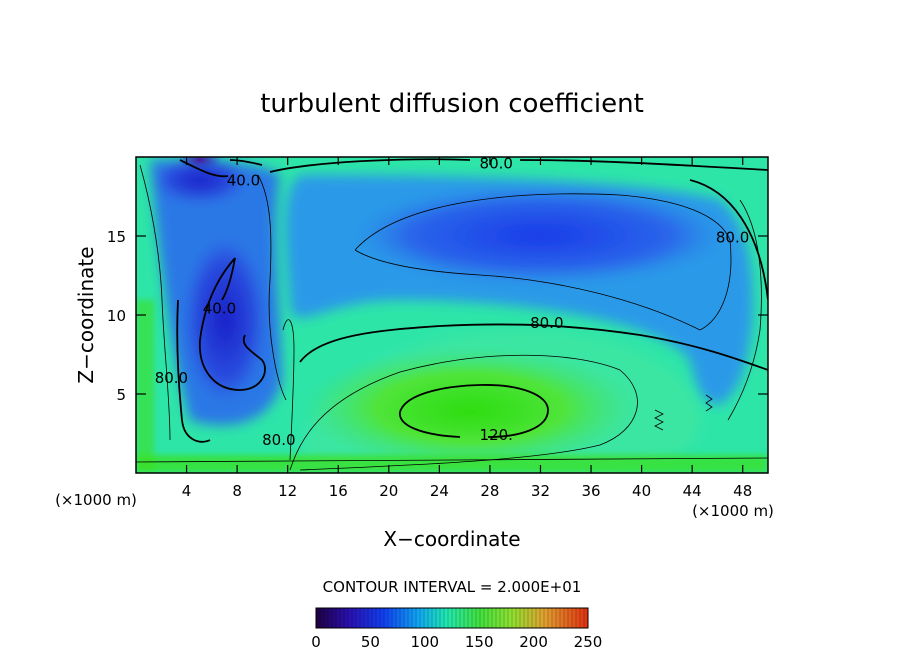  Describe the element at coordinates (692, 491) in the screenshot. I see `x-tick-label: 44` at that location.